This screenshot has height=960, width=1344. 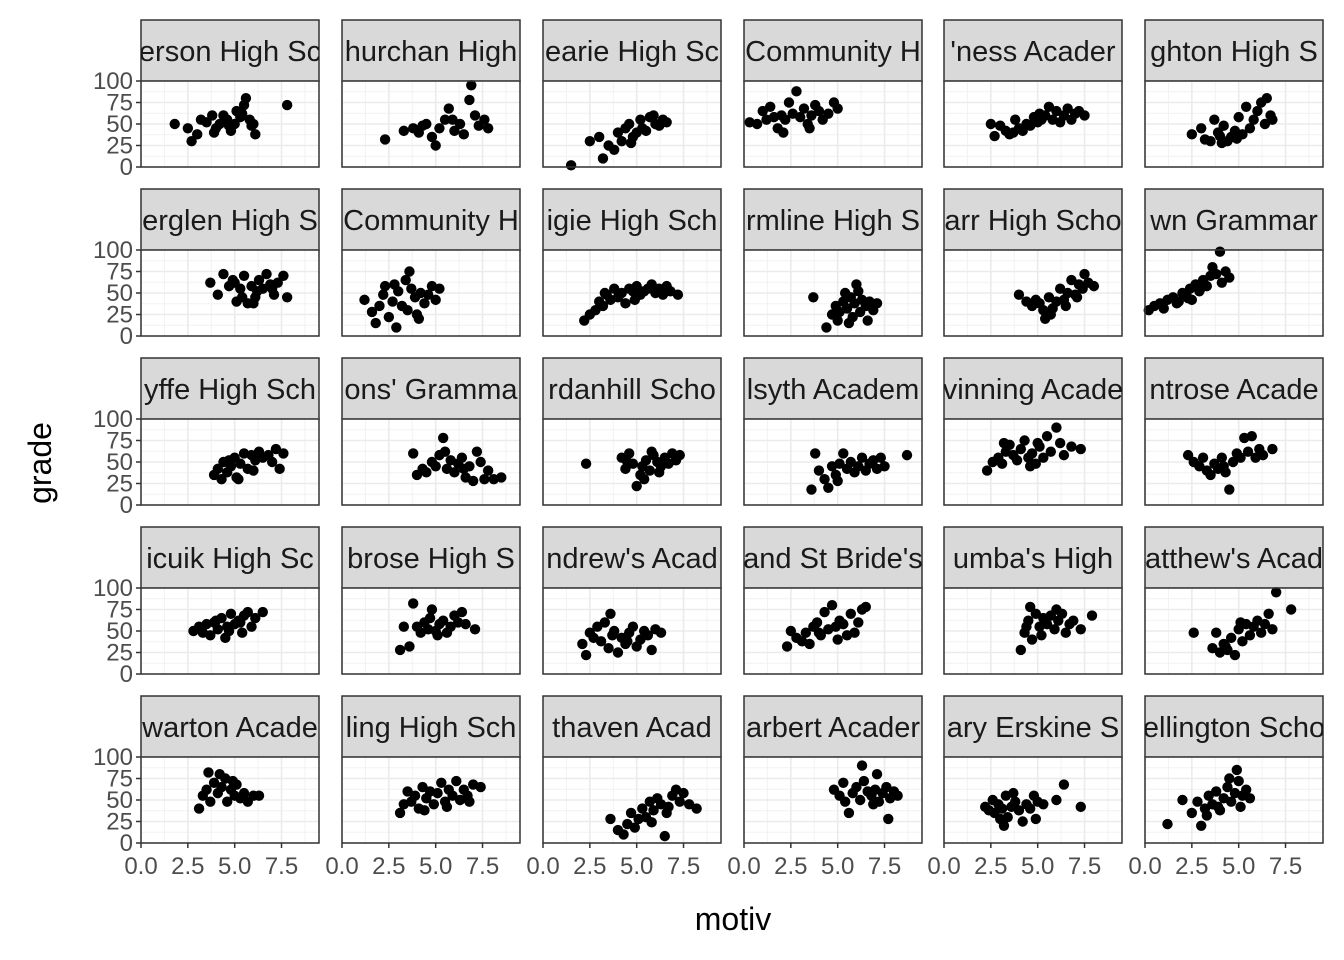 I want to click on facet-panel: rdanhill Scho, so click(x=632, y=431).